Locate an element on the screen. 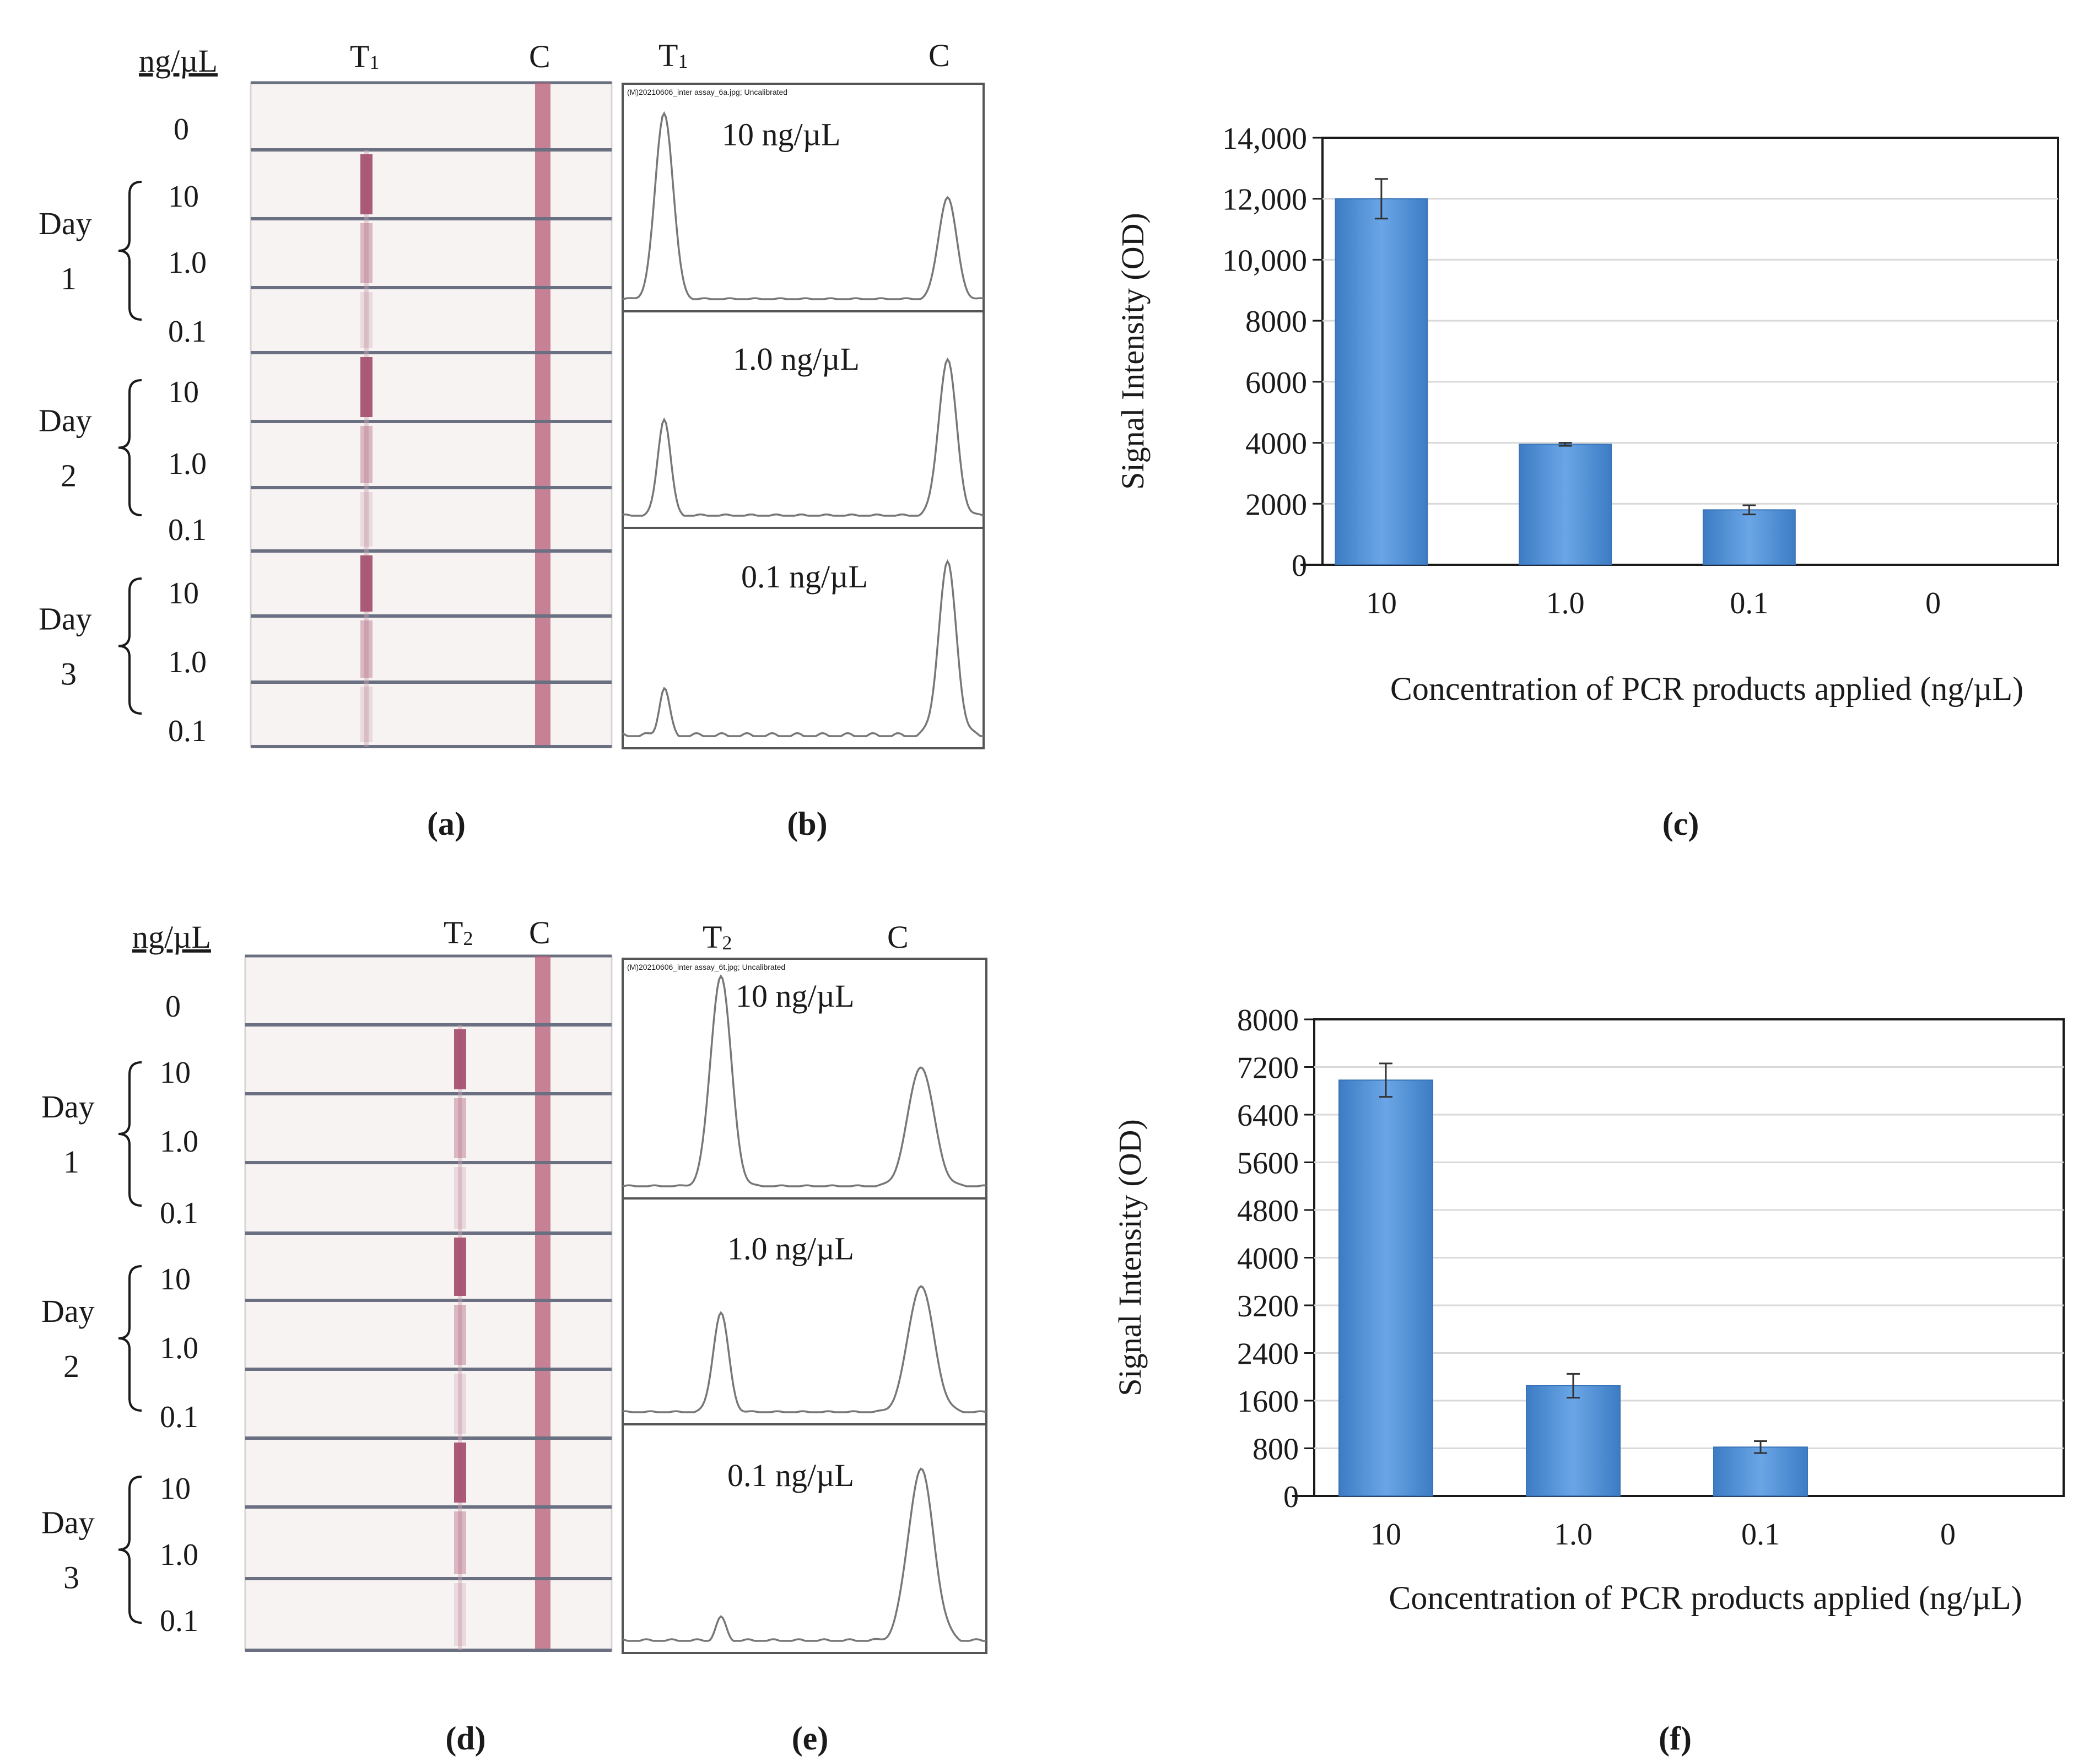 This screenshot has height=1761, width=2100. panel-label: (e) is located at coordinates (811, 1738).